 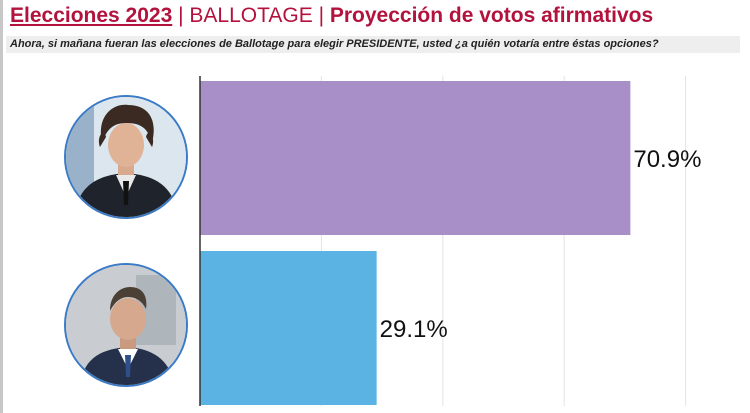 What do you see at coordinates (414, 329) in the screenshot?
I see `bar-value-label-2: 29.1%` at bounding box center [414, 329].